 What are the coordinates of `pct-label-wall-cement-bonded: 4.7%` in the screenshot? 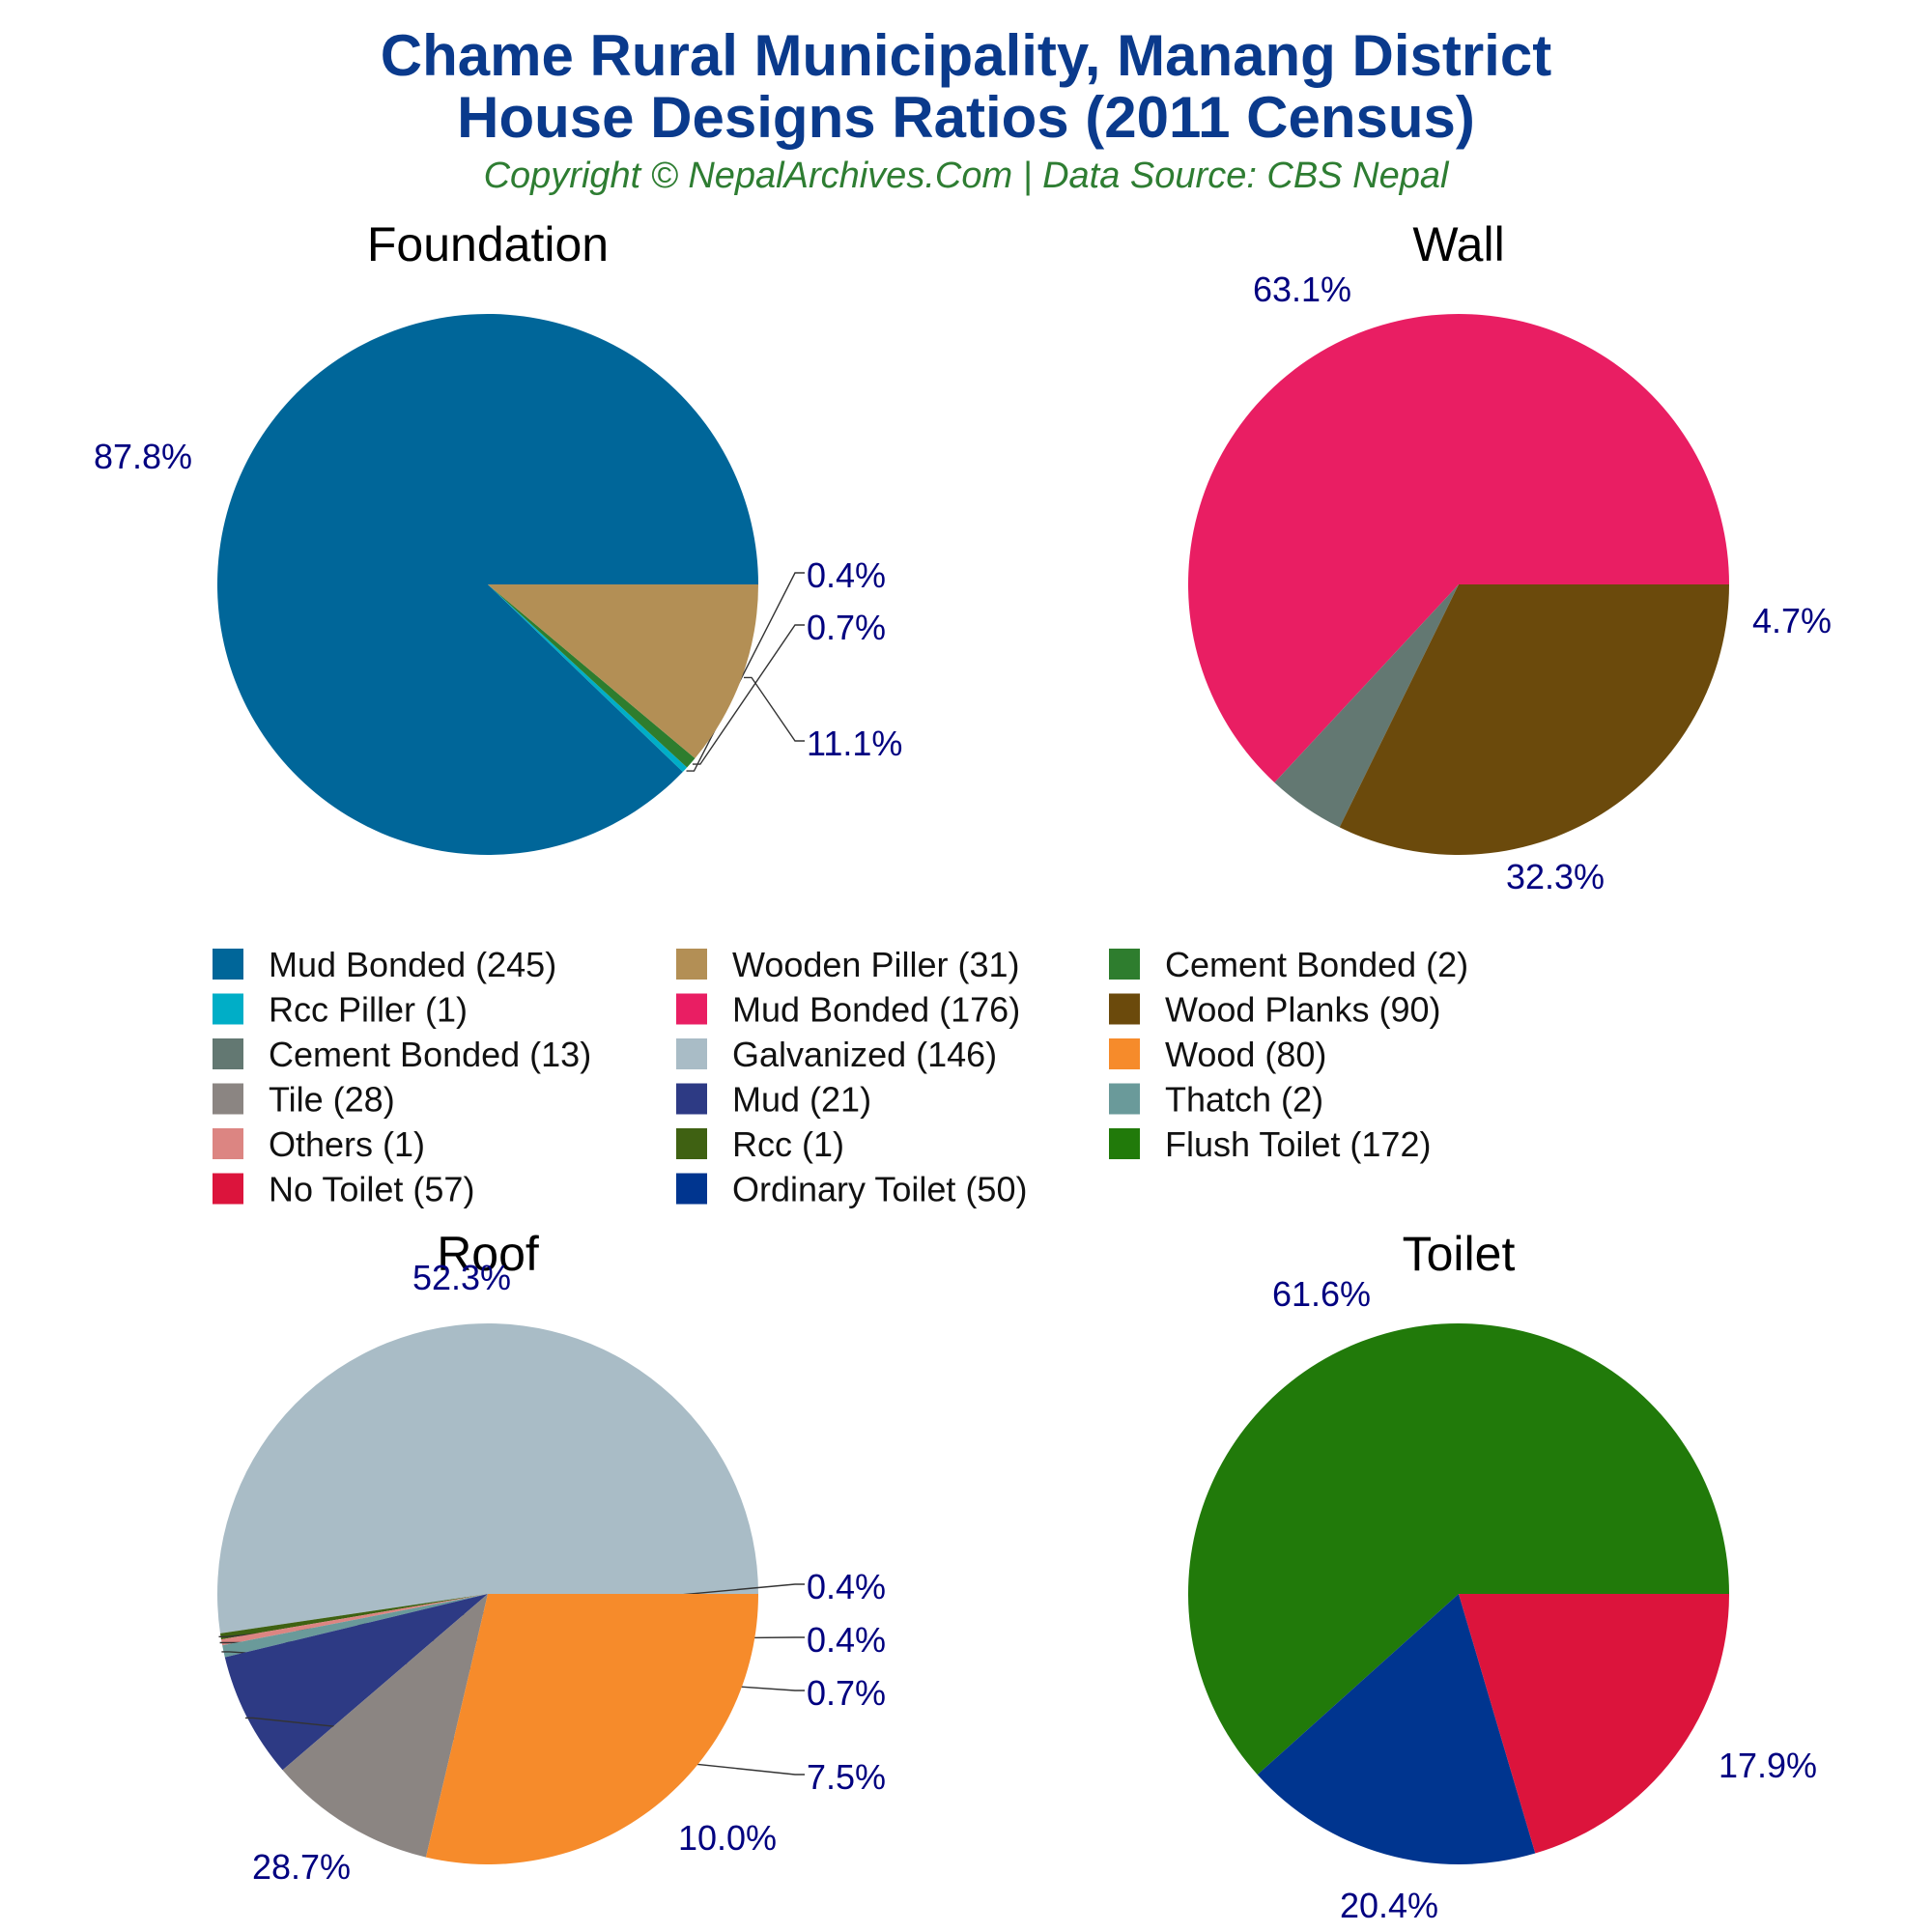 It's located at (1792, 620).